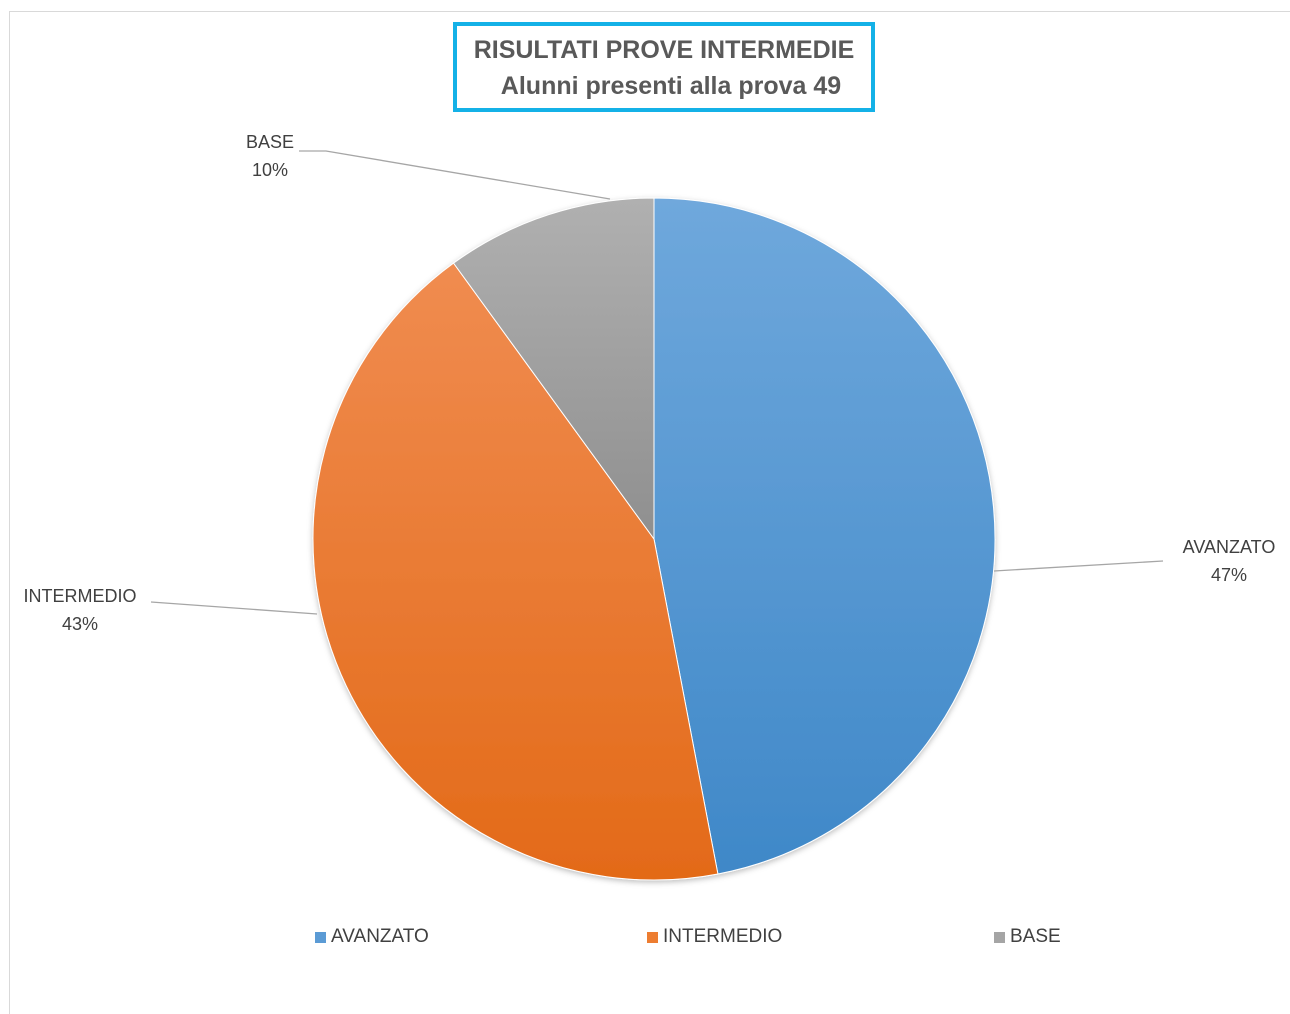 The image size is (1290, 1014). Describe the element at coordinates (652, 937) in the screenshot. I see `legend-swatch-intermedio` at that location.